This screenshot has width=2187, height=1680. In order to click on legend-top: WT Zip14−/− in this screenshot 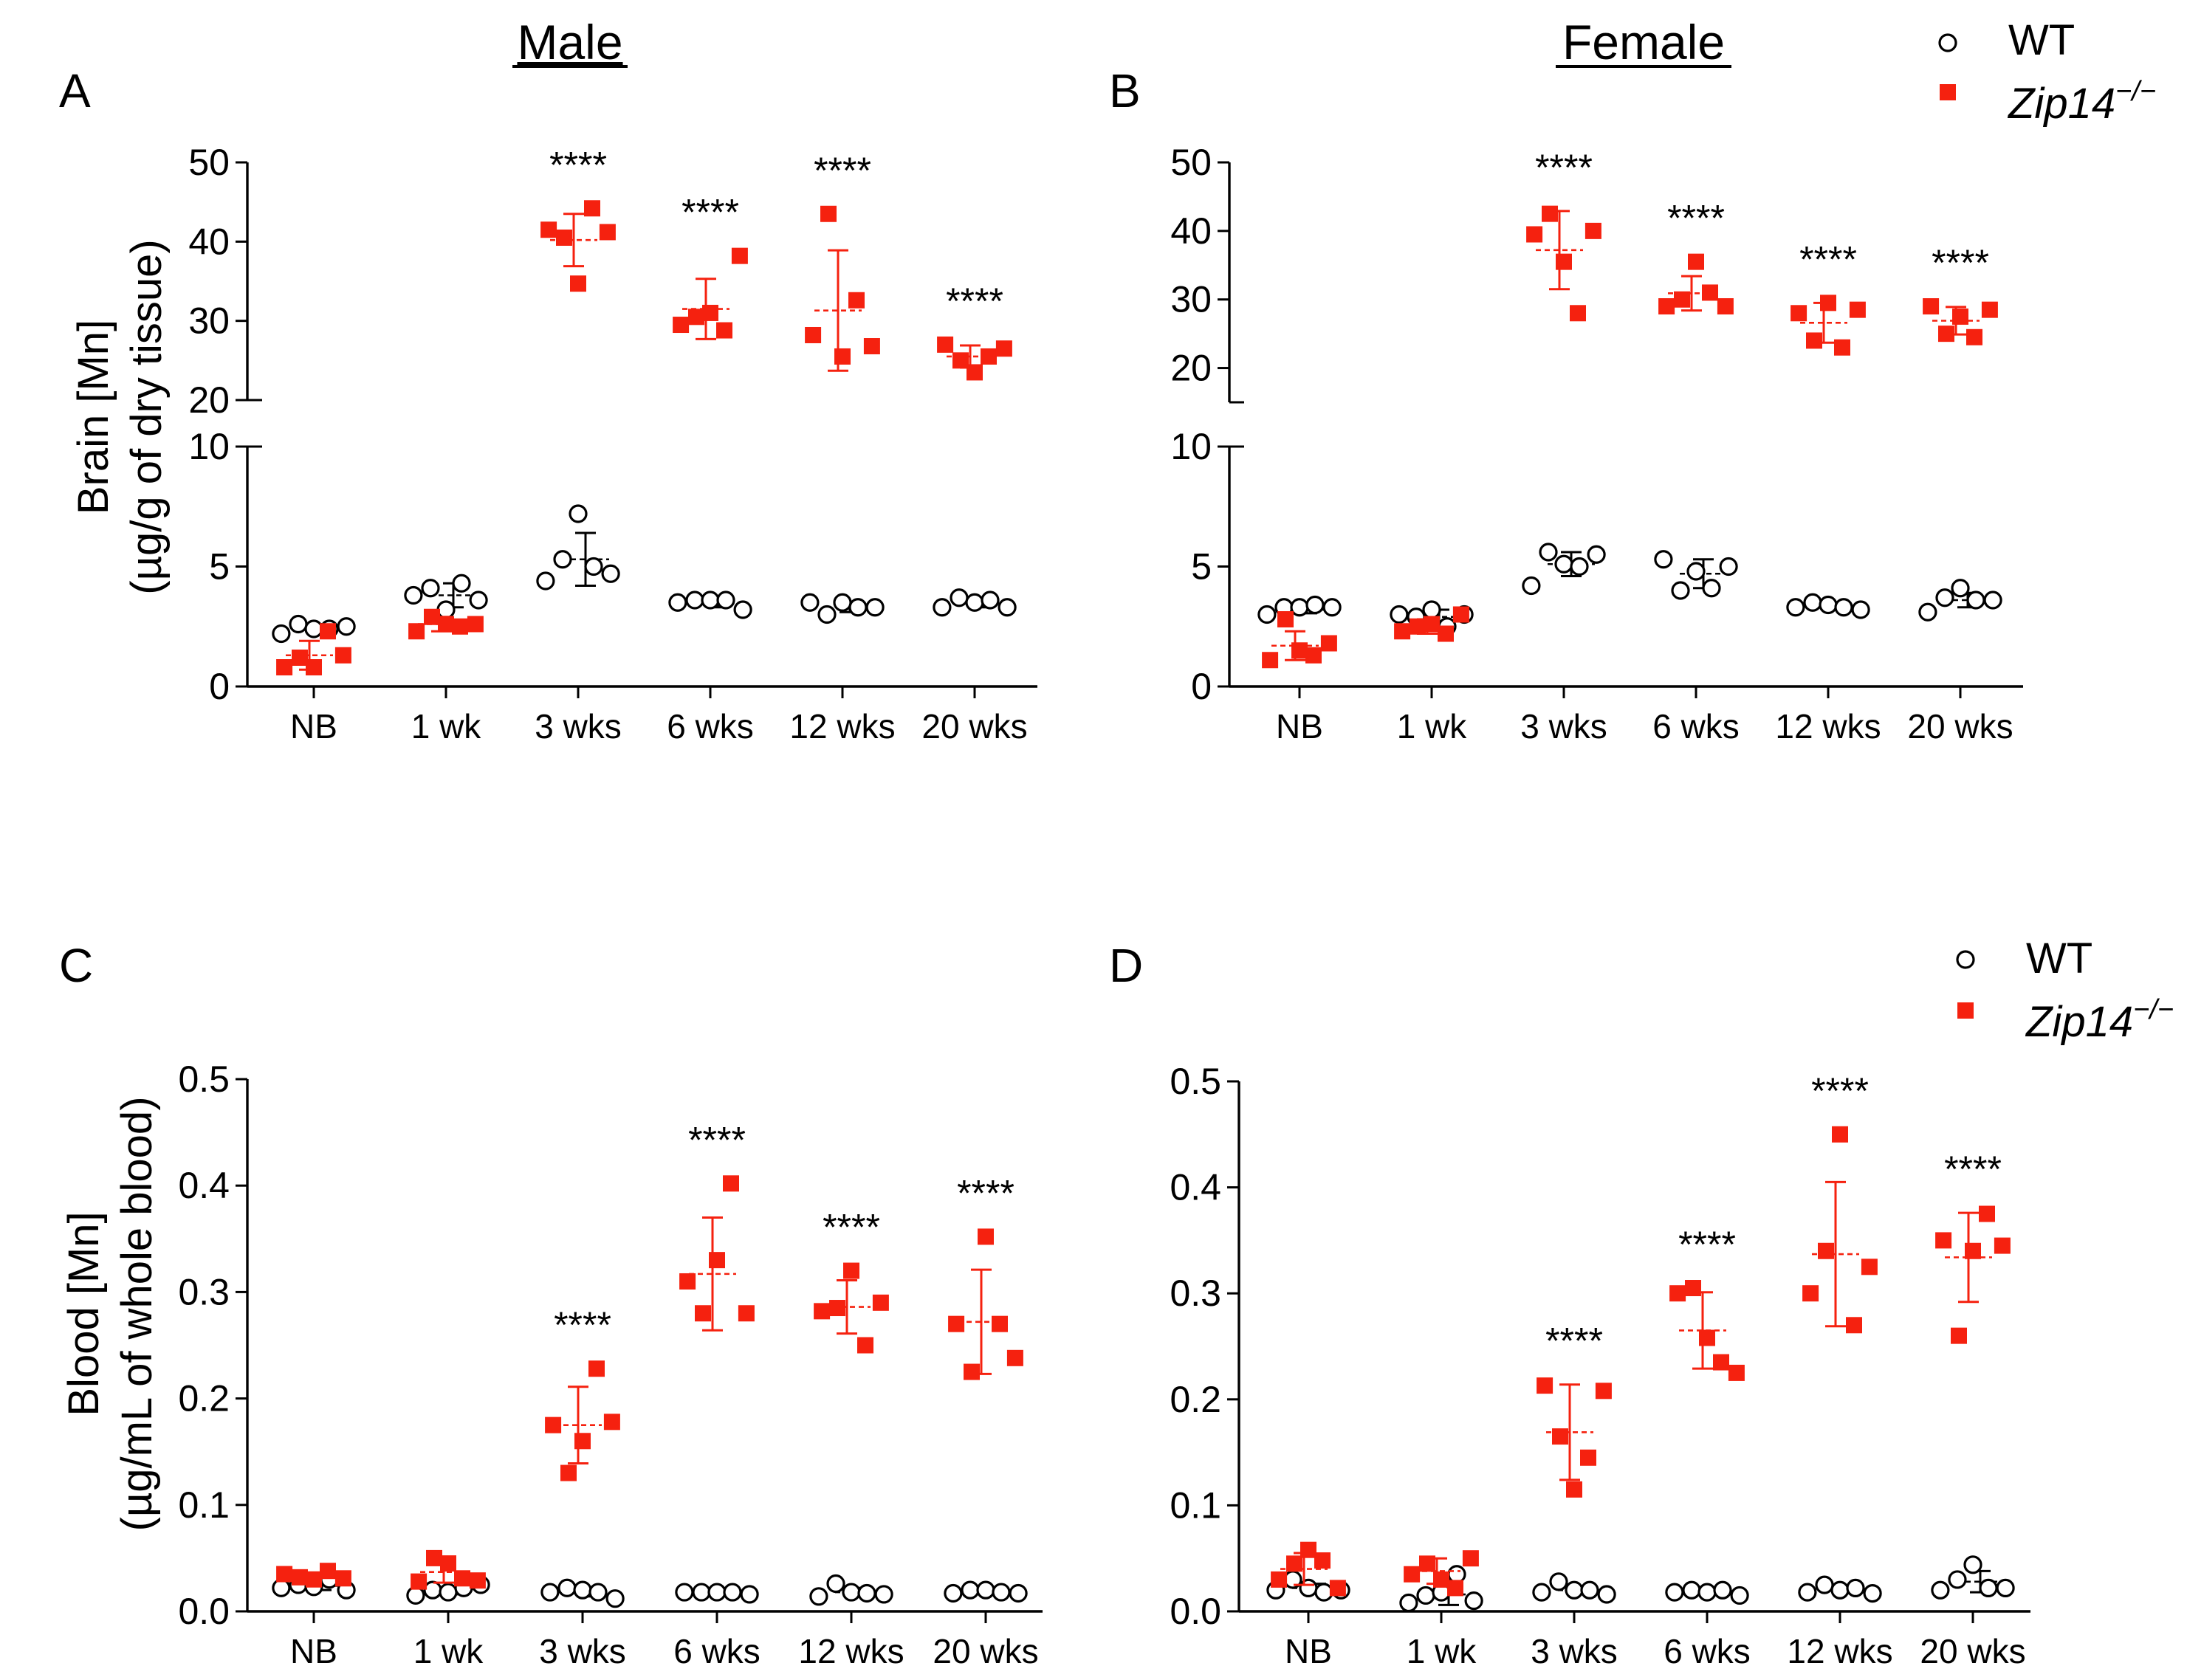, I will do `click(2047, 72)`.